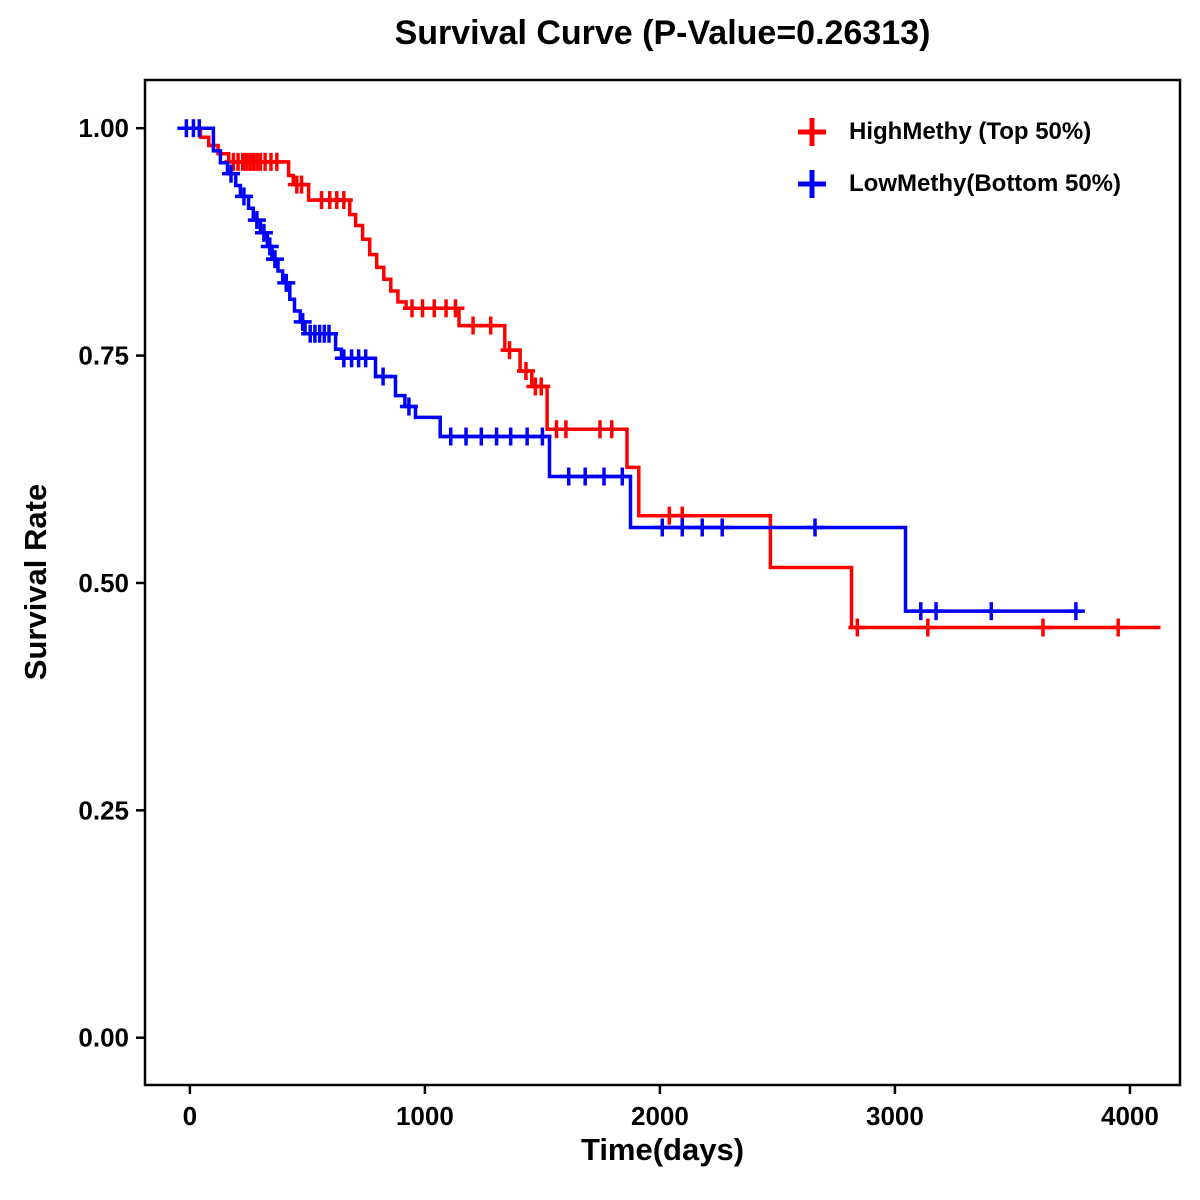 This screenshot has height=1200, width=1200. Describe the element at coordinates (970, 131) in the screenshot. I see `legend-label-highmethy: HighMethy (Top 50%)` at that location.